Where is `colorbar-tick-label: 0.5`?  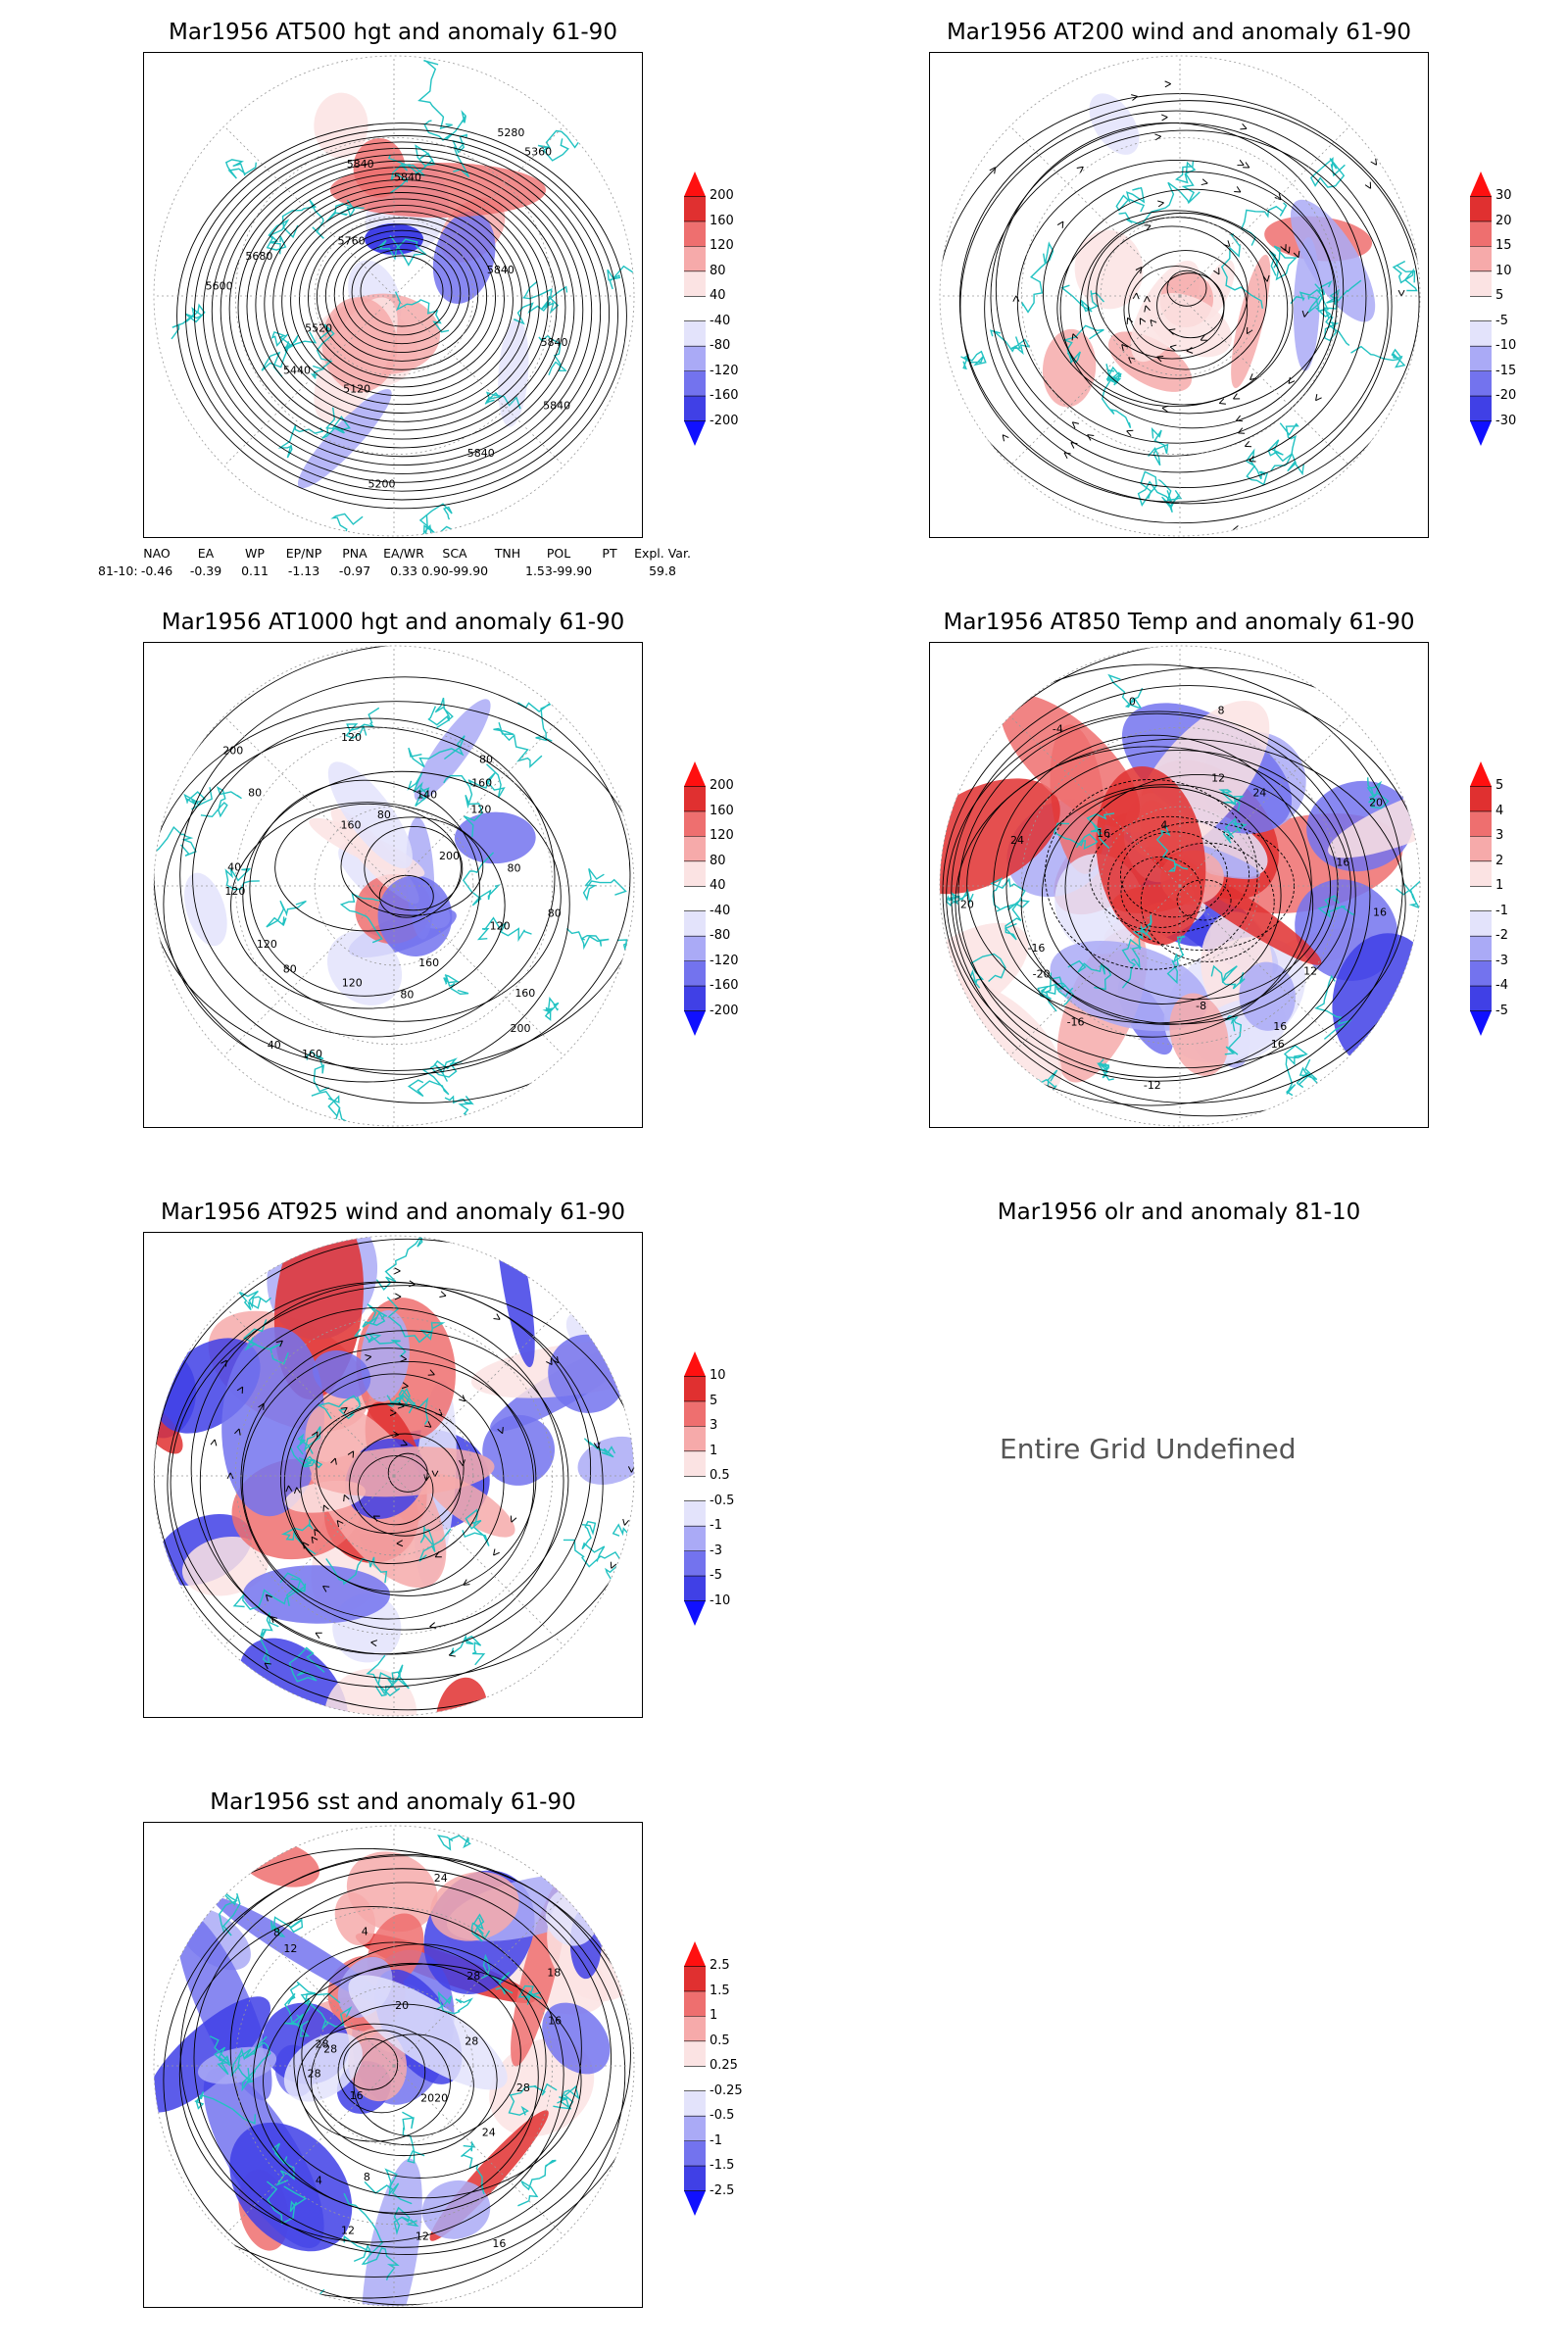
colorbar-tick-label: 0.5 is located at coordinates (720, 1476).